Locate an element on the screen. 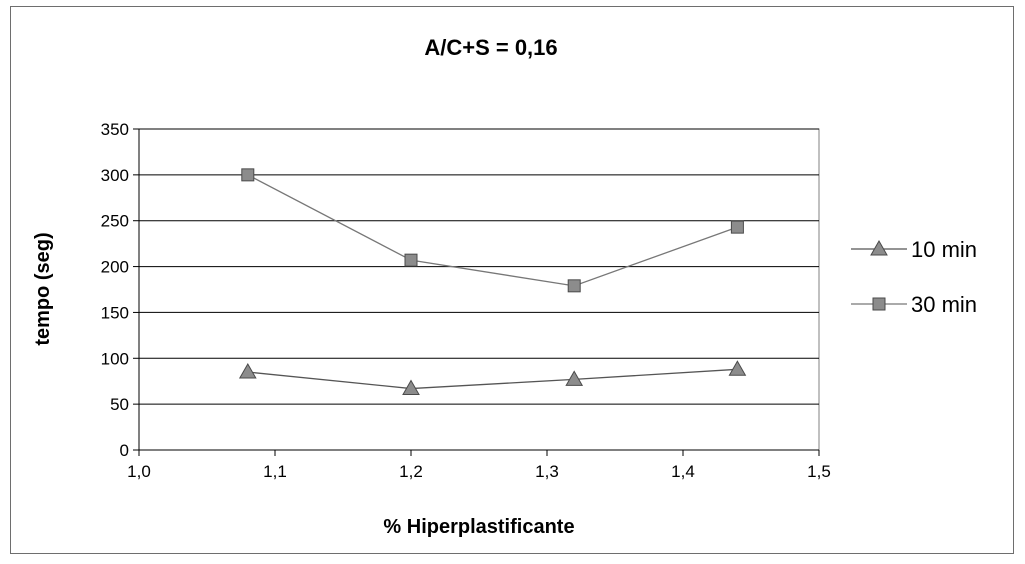  legend-marker-30-min is located at coordinates (879, 304).